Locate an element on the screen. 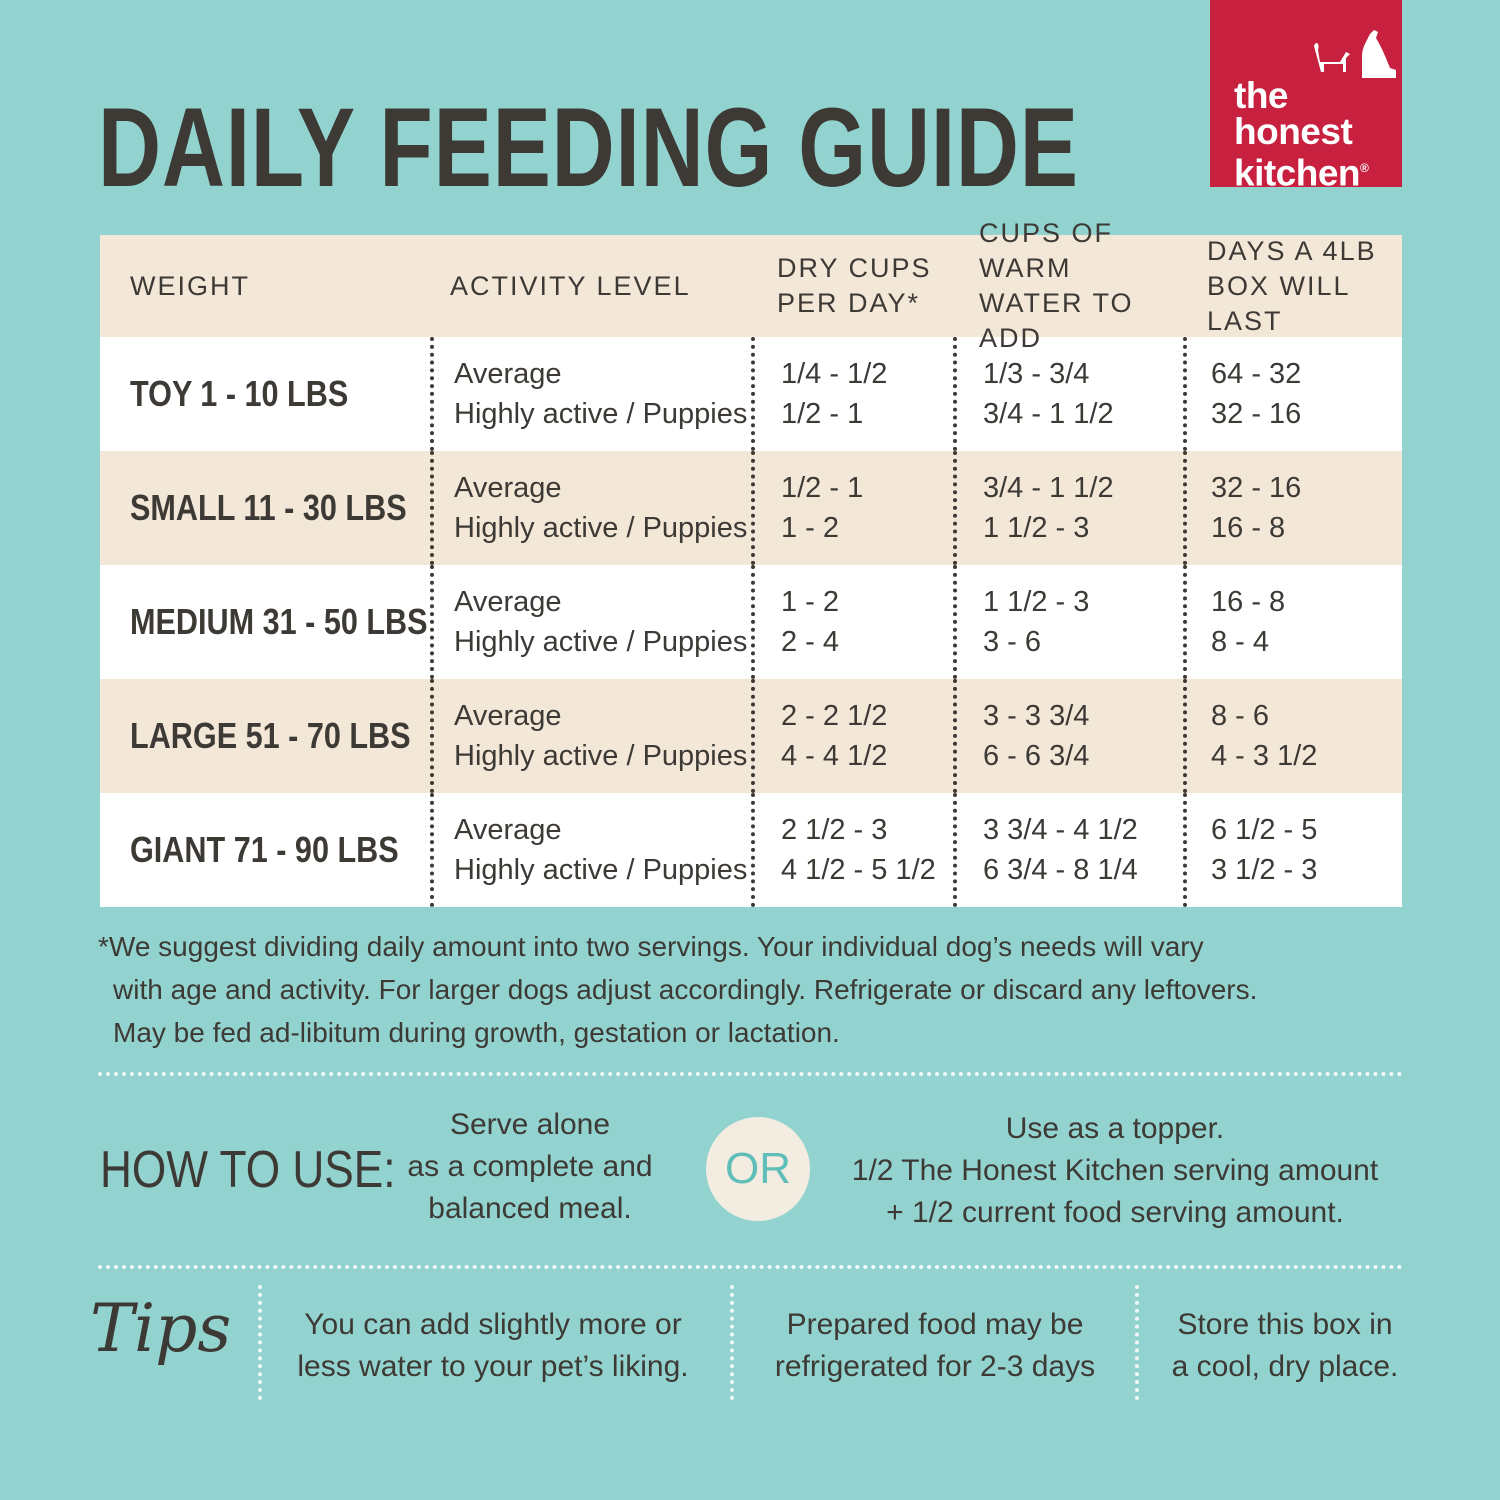  days-cell-value: 8 - 4 is located at coordinates (1240, 642).